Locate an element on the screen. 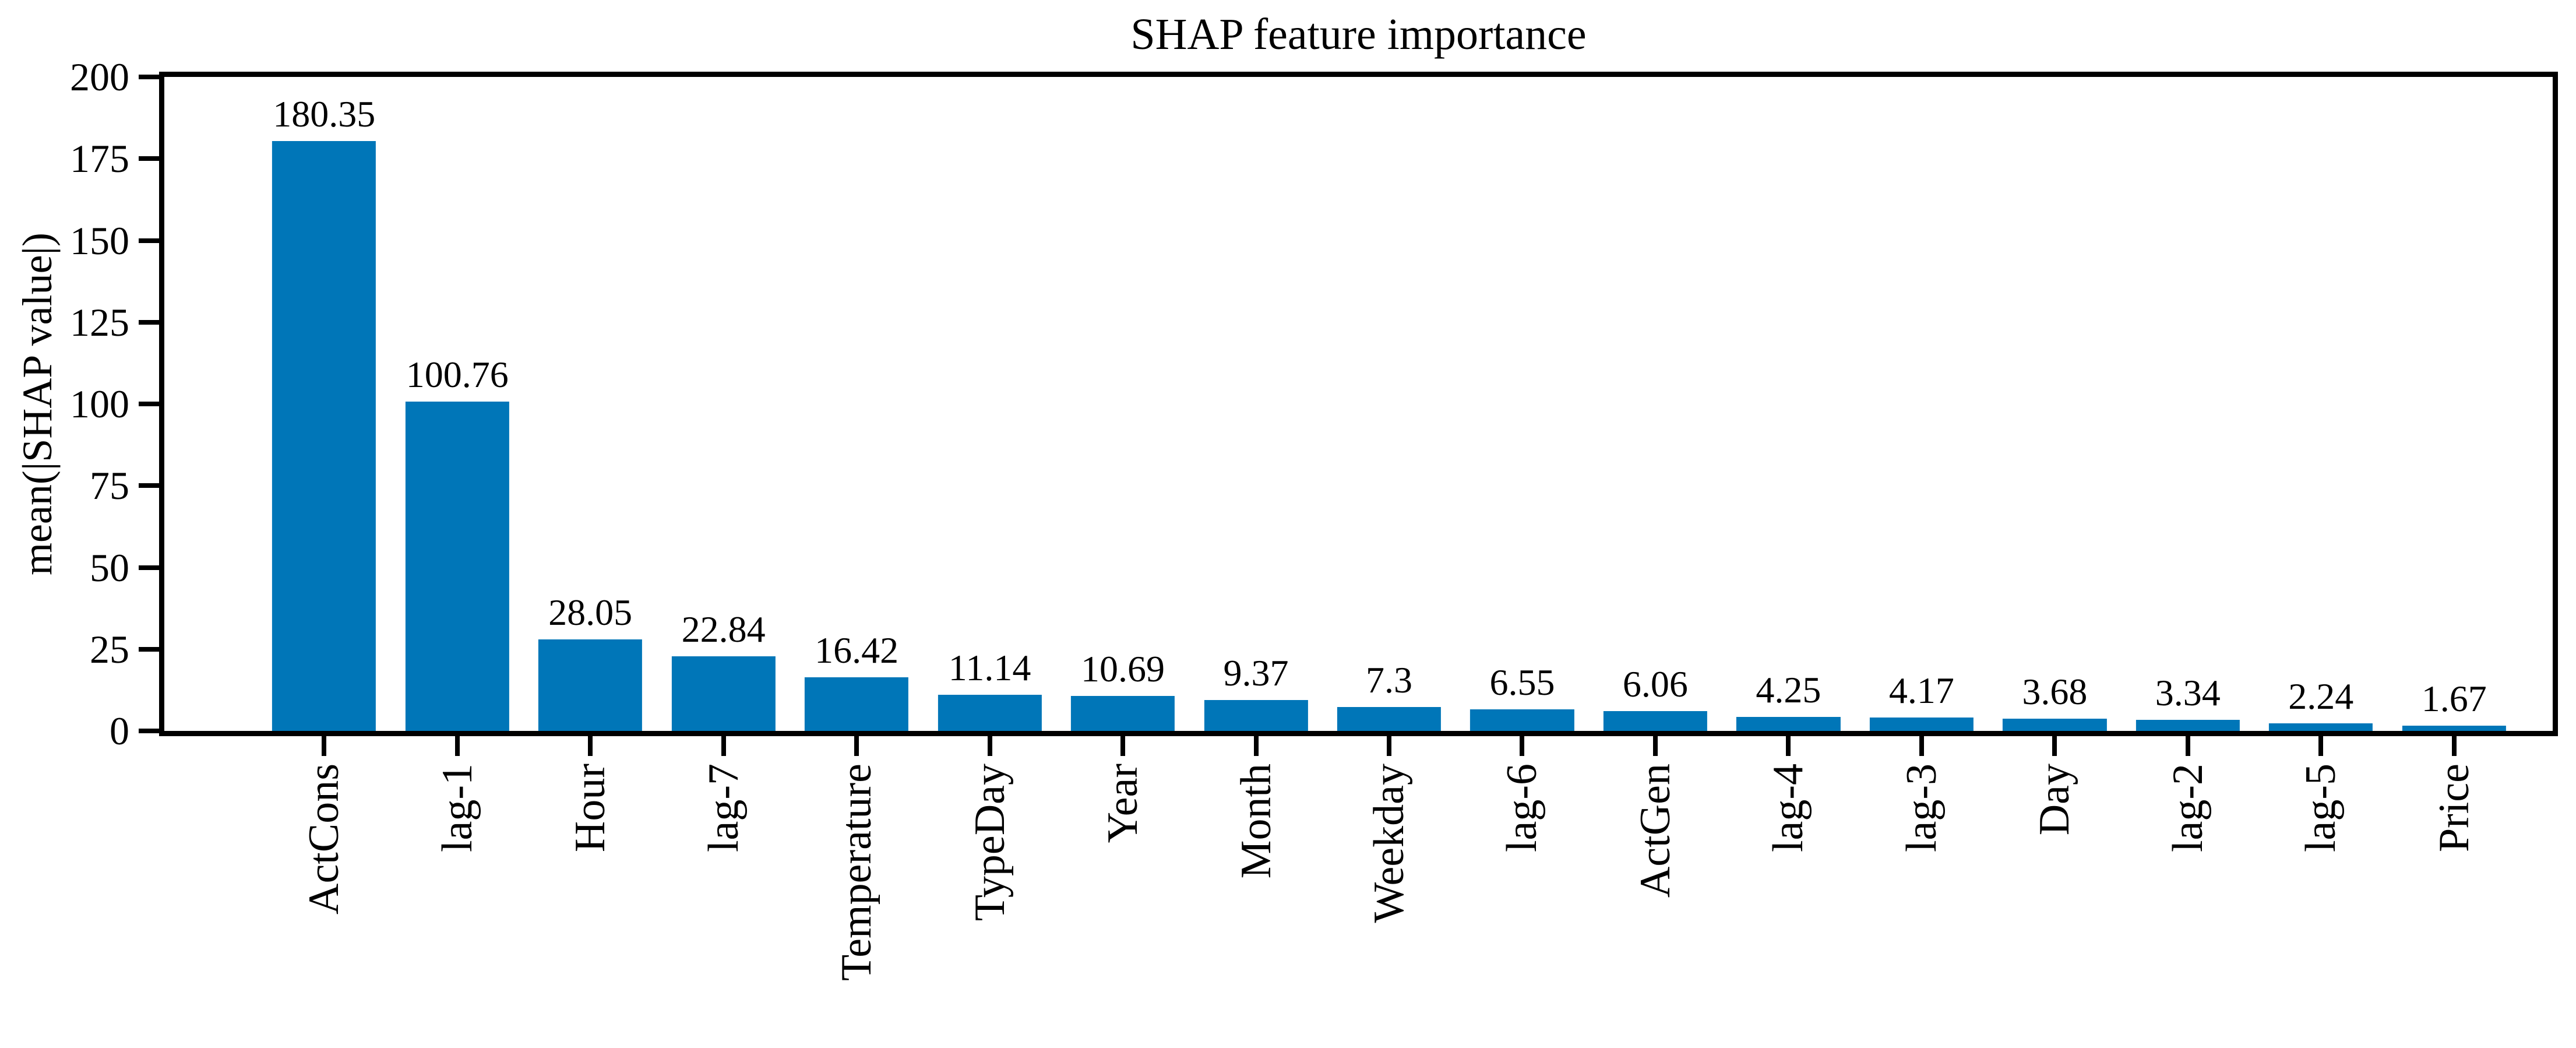 This screenshot has height=1048, width=2576. bar-cell: 22.84 is located at coordinates (723, 404).